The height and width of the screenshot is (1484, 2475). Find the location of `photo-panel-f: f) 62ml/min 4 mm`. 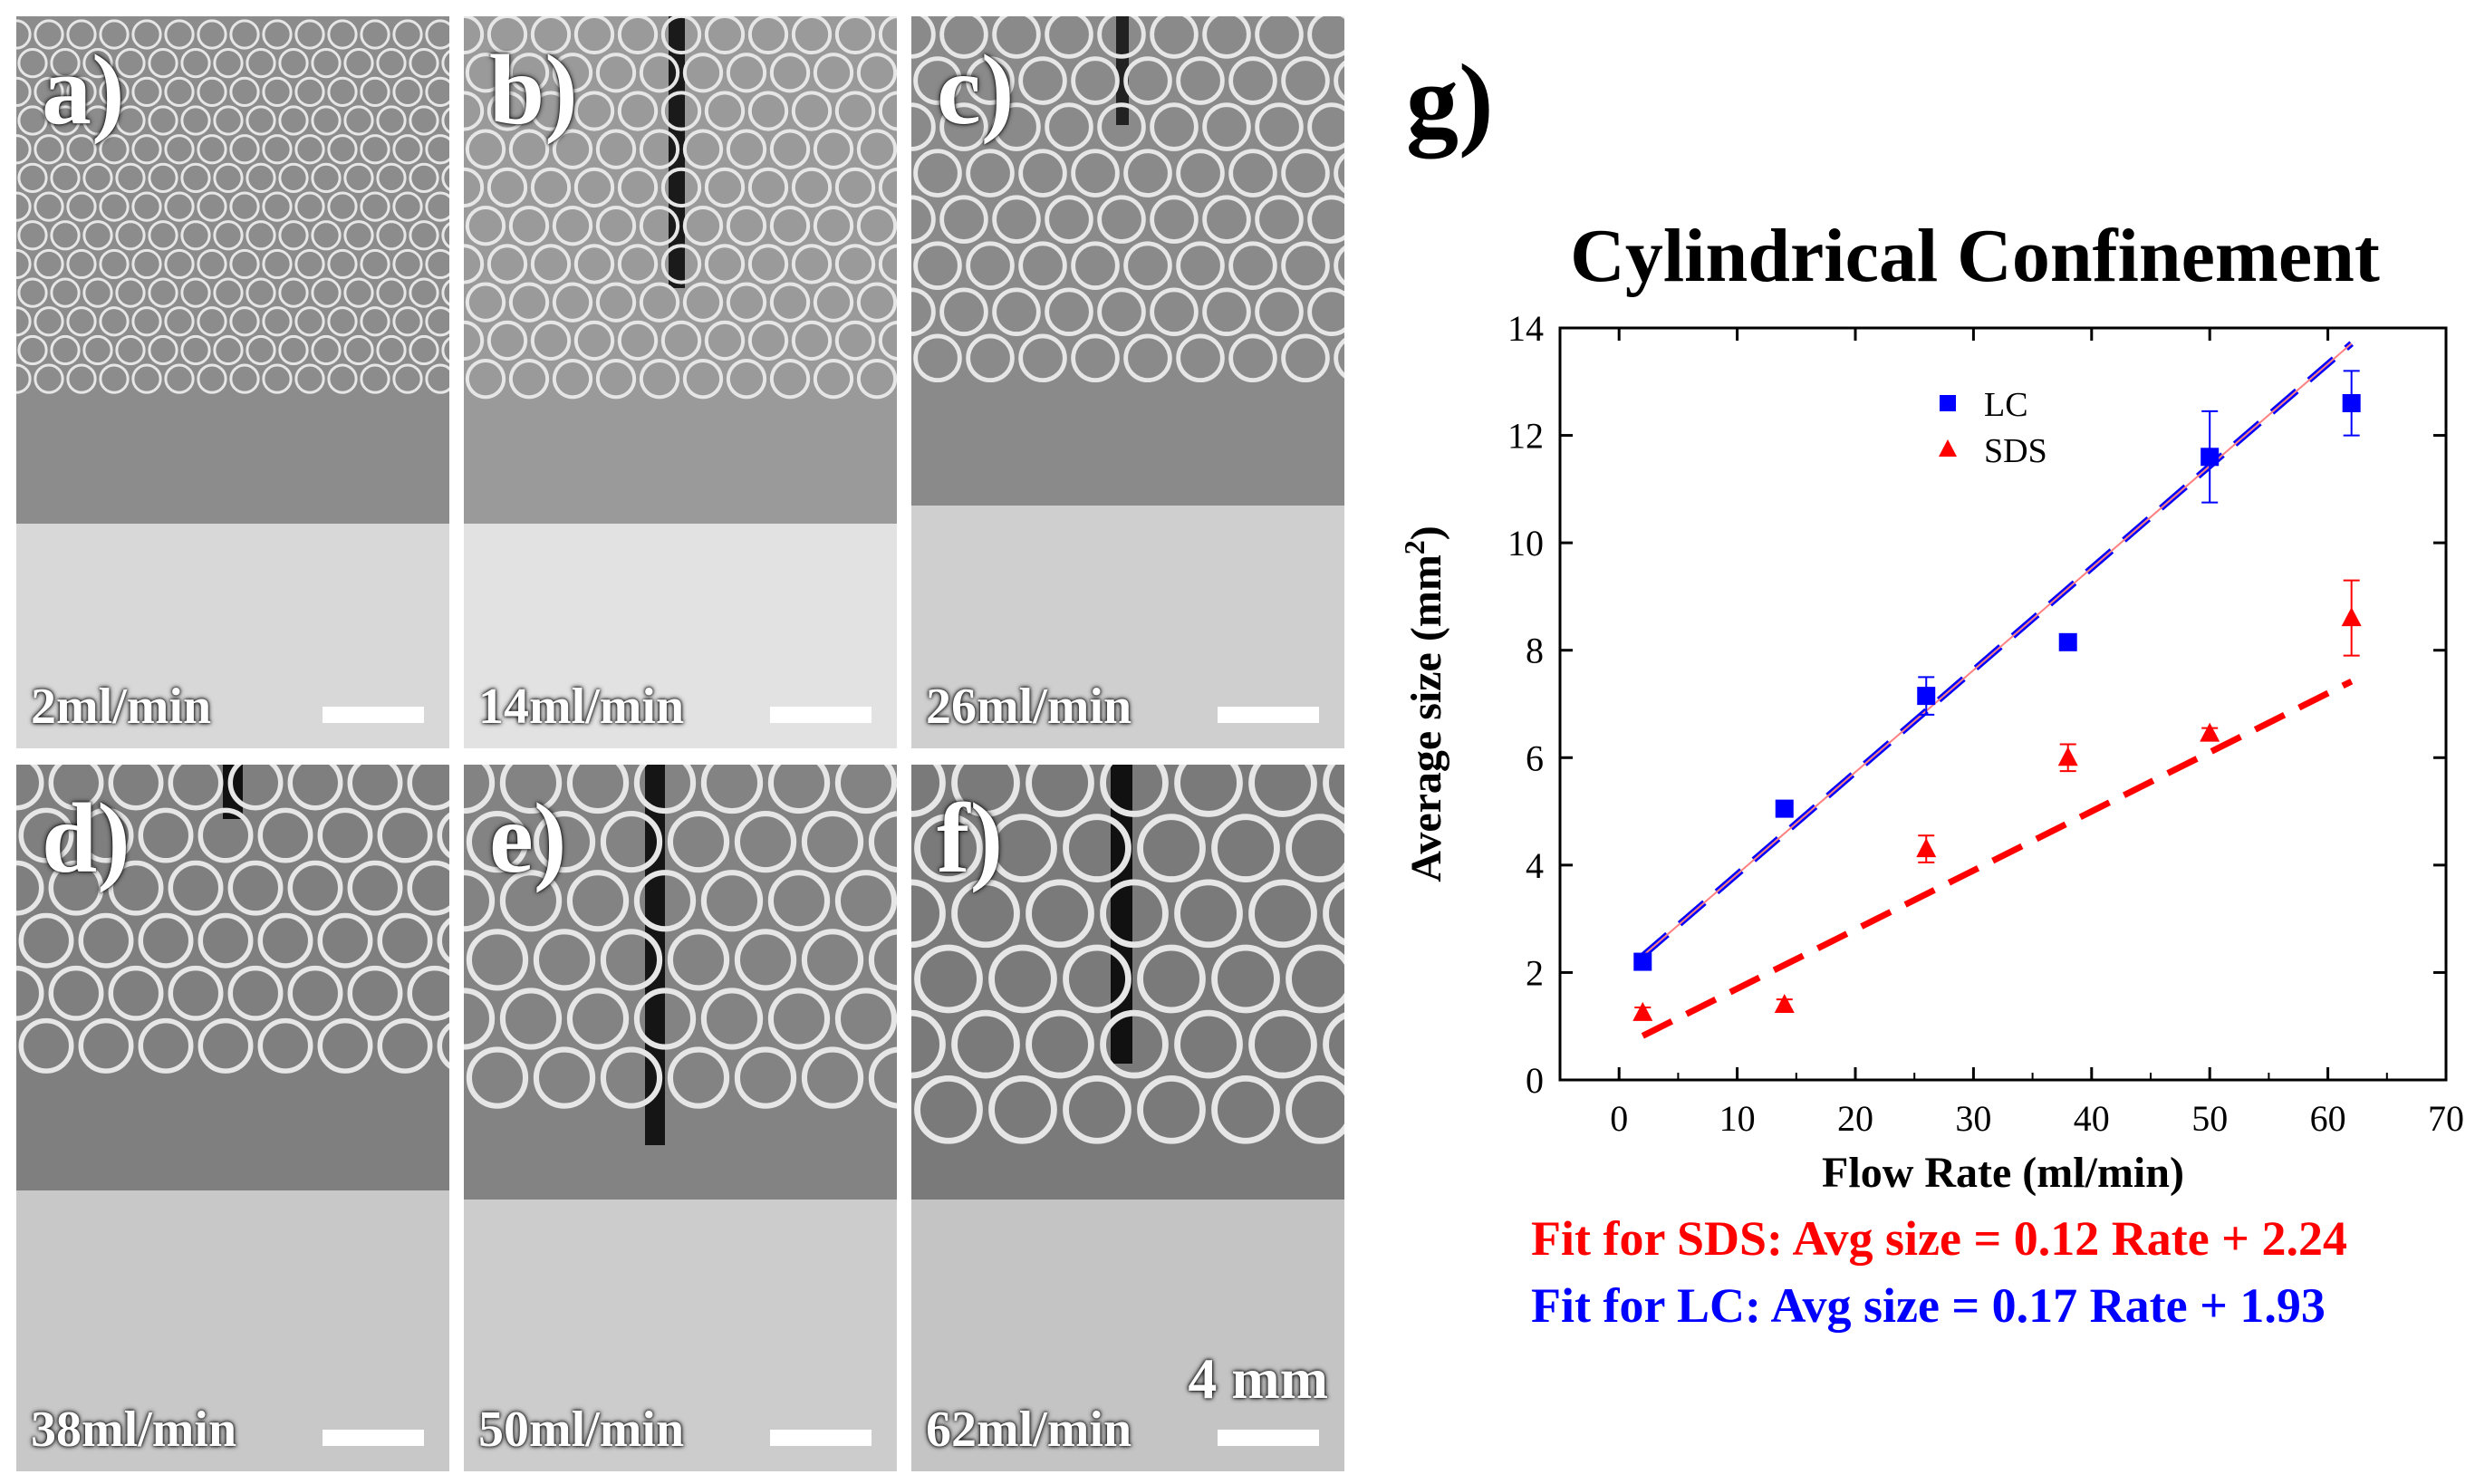

photo-panel-f: f) 62ml/min 4 mm is located at coordinates (1127, 1118).